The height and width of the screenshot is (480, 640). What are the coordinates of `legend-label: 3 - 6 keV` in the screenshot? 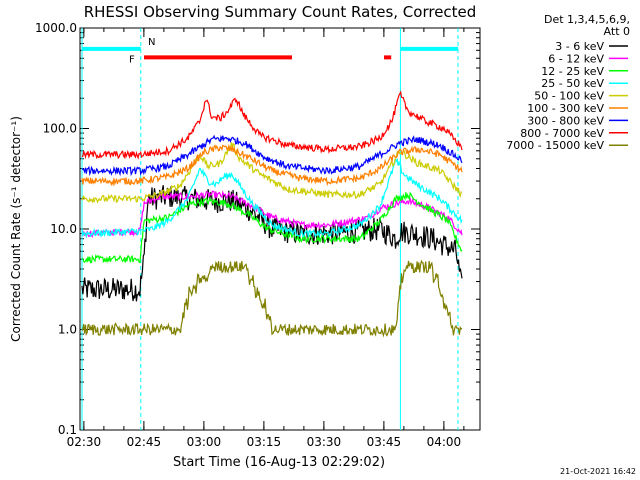 It's located at (579, 46).